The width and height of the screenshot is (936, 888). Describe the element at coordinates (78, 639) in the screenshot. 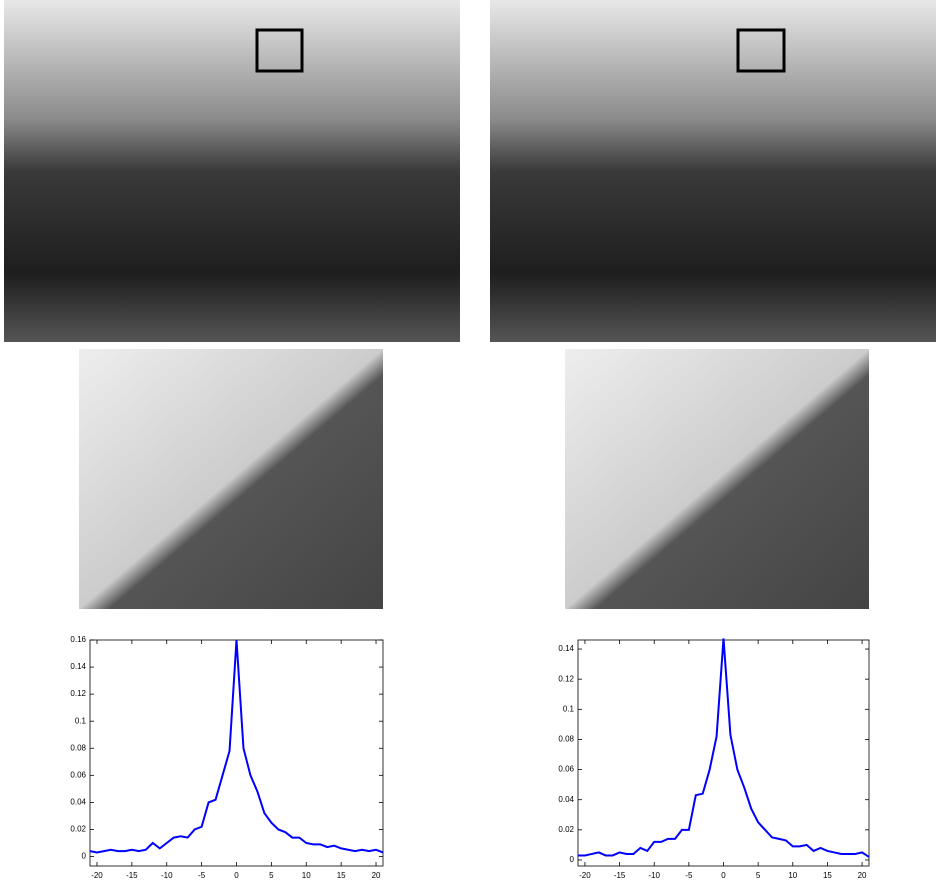

I see `y-tick-label: 0.16` at that location.